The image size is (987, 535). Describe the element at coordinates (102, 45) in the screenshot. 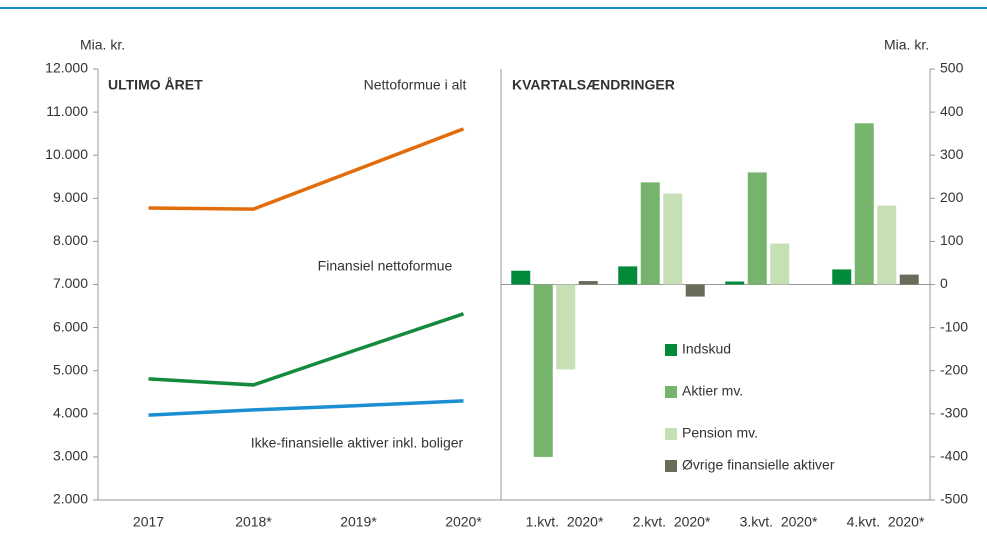

I see `y-axis-label: Mia. kr.` at that location.